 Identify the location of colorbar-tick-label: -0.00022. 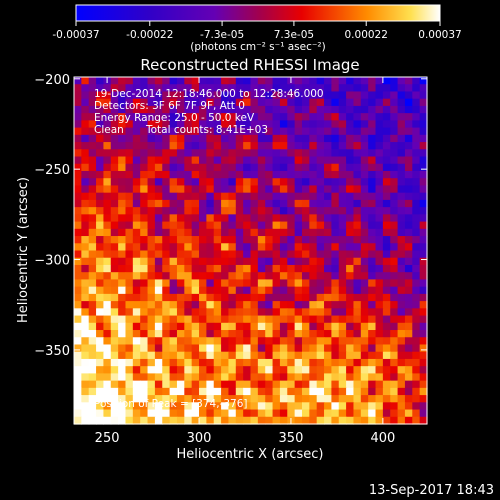
(149, 35).